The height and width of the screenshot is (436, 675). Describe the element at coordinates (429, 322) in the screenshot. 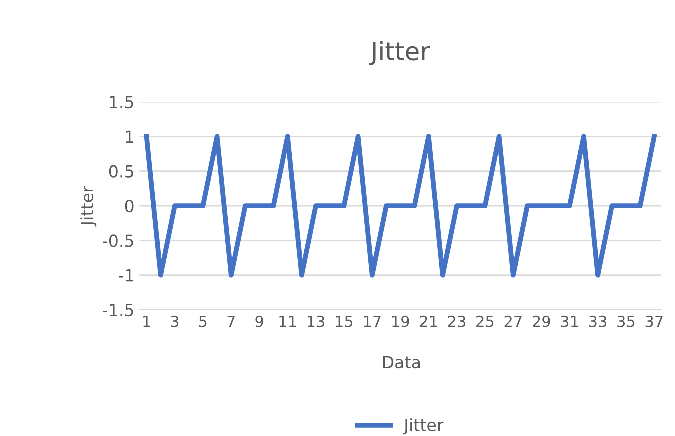

I see `x-tick-label: 21` at that location.